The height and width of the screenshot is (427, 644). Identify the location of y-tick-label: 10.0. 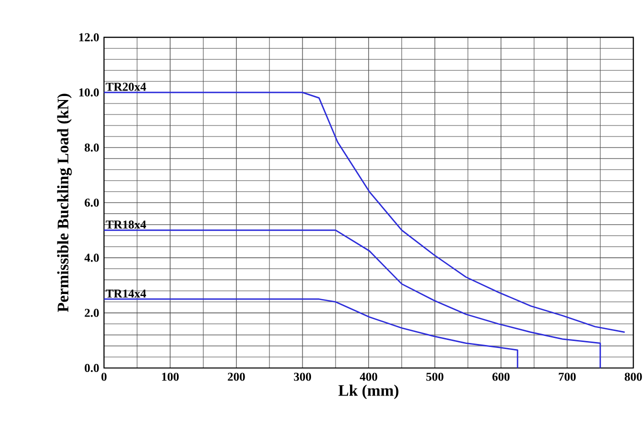
(89, 92).